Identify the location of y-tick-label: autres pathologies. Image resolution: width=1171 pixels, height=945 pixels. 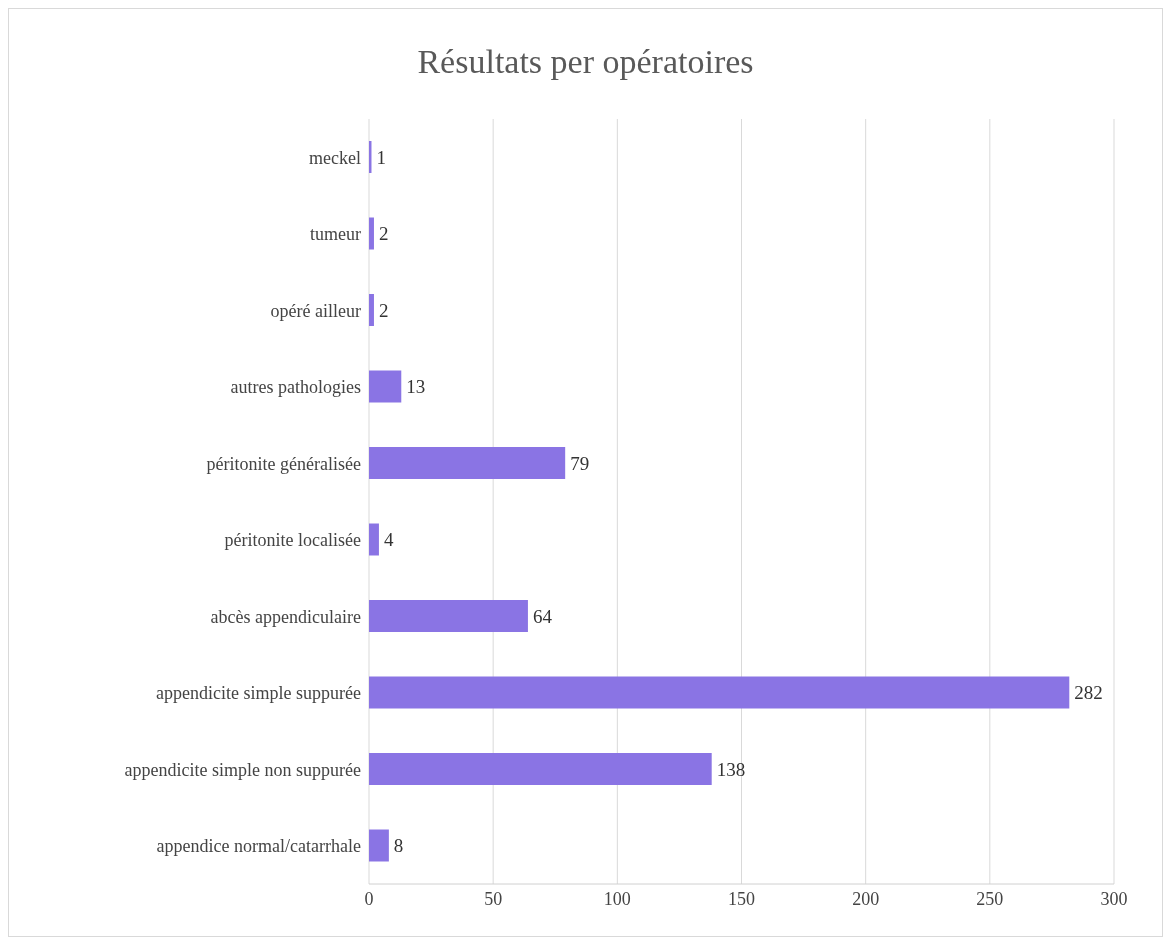
(295, 387).